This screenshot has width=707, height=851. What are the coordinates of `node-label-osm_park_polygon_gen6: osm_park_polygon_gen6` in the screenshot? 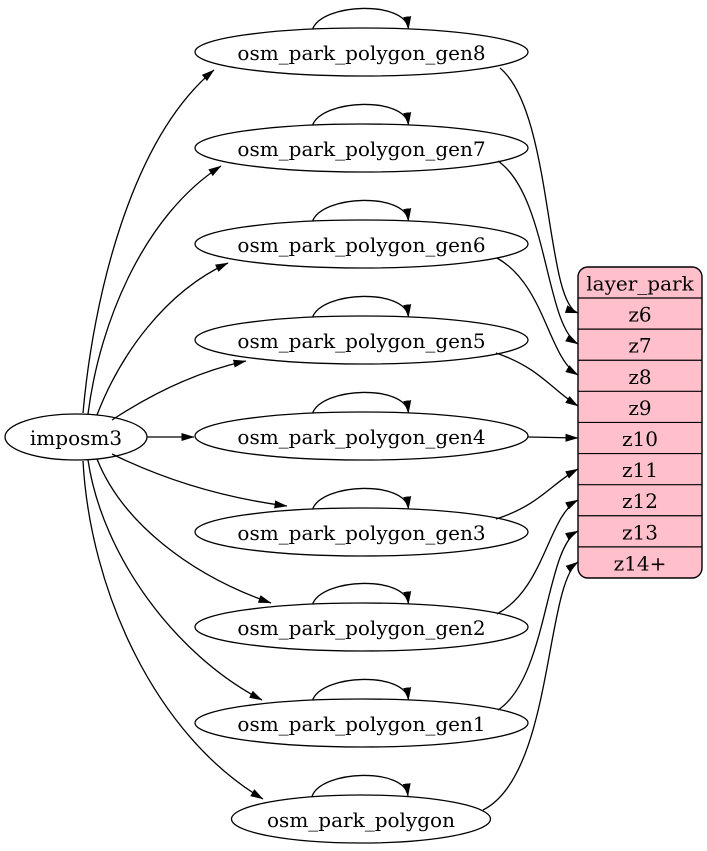 It's located at (361, 245).